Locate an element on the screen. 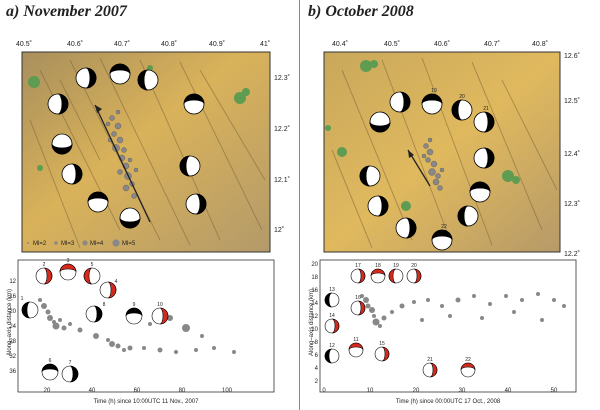 This screenshot has width=600, height=410. lat-tick: 12.3˚ is located at coordinates (572, 204).